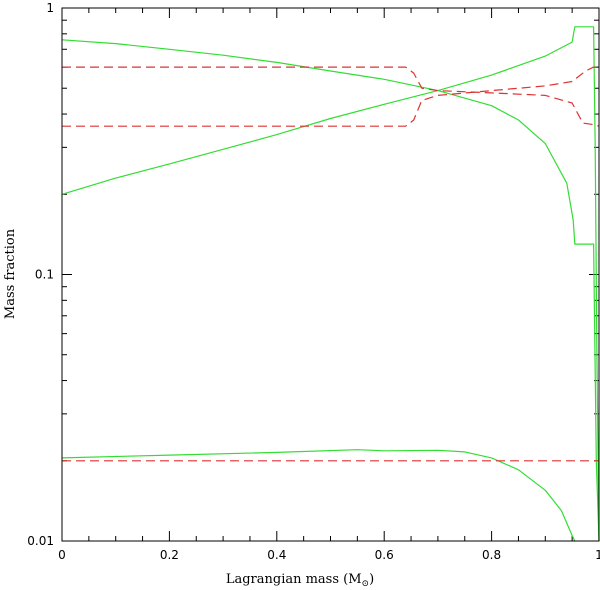 This screenshot has height=590, width=600. What do you see at coordinates (40, 541) in the screenshot?
I see `y-tick-label: 0.01` at bounding box center [40, 541].